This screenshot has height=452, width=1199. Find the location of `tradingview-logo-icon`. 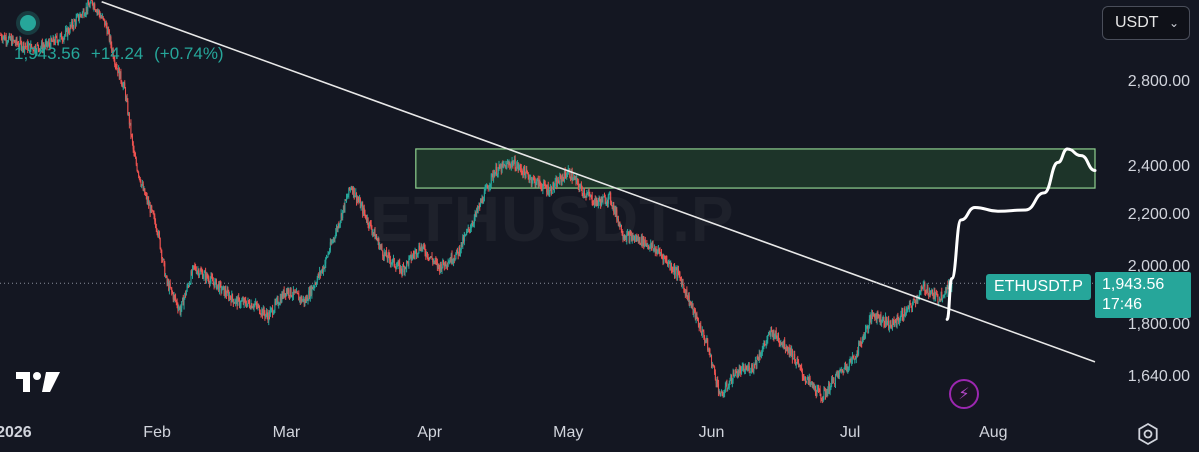

tradingview-logo-icon is located at coordinates (39, 382).